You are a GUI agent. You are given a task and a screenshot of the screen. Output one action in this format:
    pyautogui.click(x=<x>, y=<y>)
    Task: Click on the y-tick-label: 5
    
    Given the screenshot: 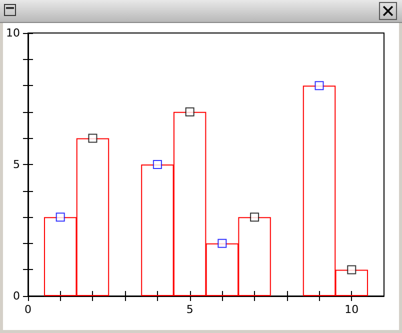 What is the action you would take?
    pyautogui.click(x=16, y=164)
    